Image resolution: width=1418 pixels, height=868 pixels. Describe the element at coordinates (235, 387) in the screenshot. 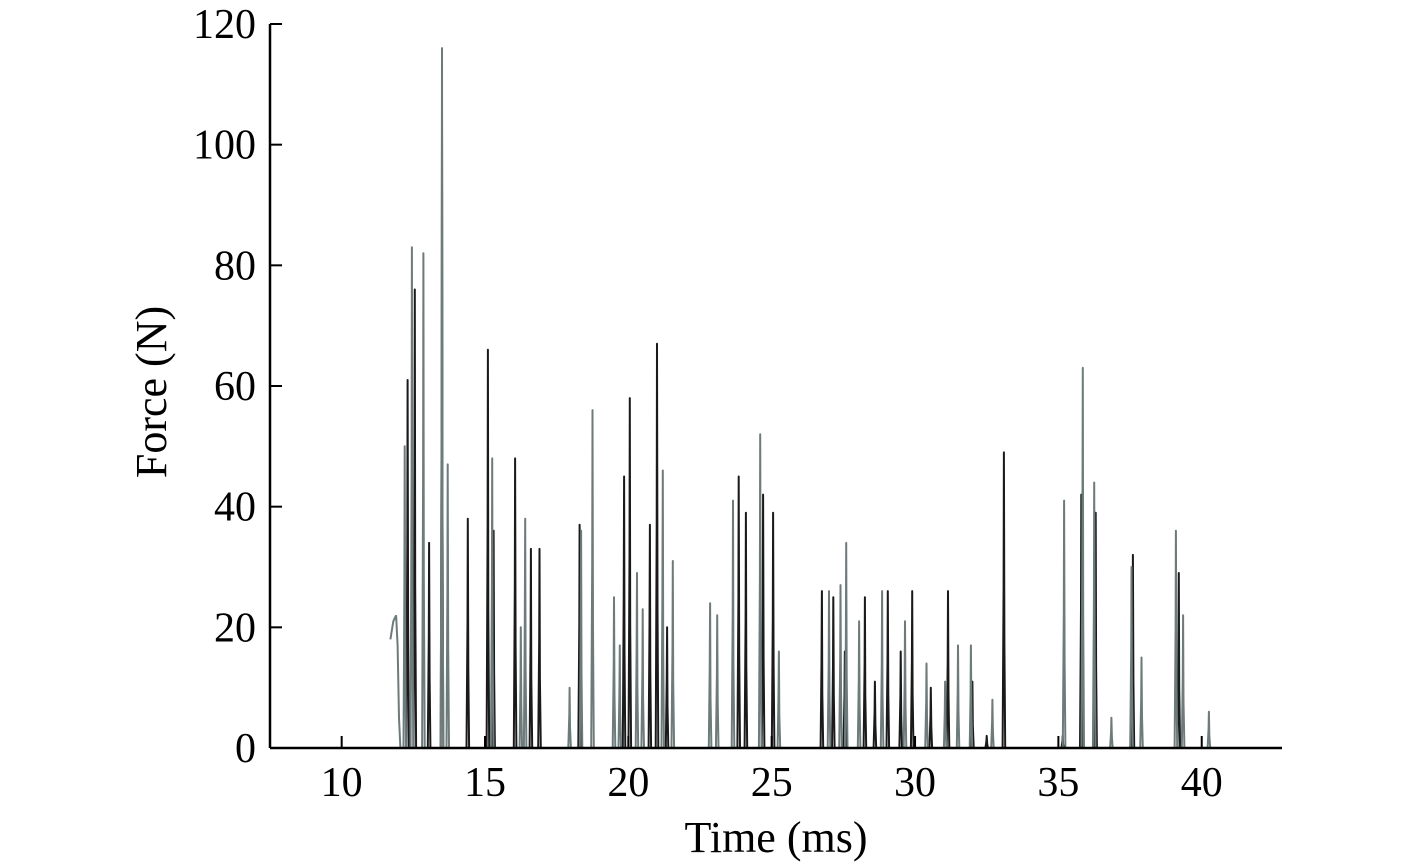

I see `y-tick-label: 60` at that location.